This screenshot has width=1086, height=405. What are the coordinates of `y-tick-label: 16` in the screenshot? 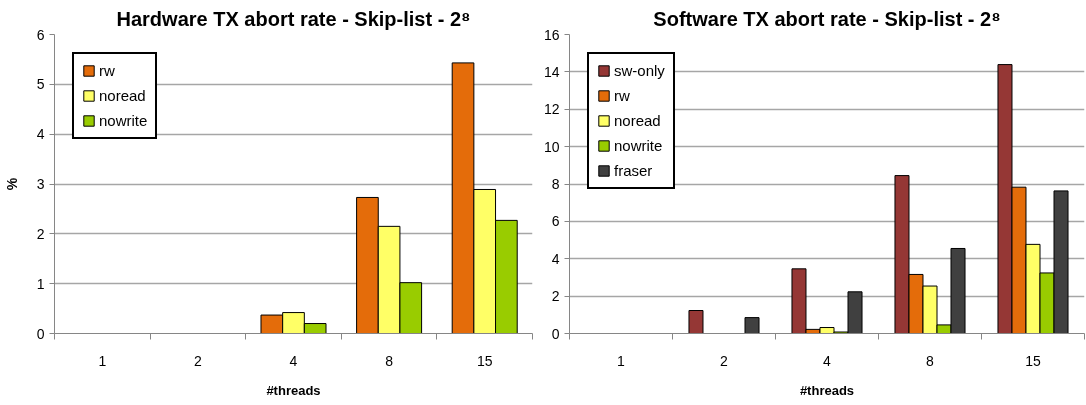 It's located at (551, 34).